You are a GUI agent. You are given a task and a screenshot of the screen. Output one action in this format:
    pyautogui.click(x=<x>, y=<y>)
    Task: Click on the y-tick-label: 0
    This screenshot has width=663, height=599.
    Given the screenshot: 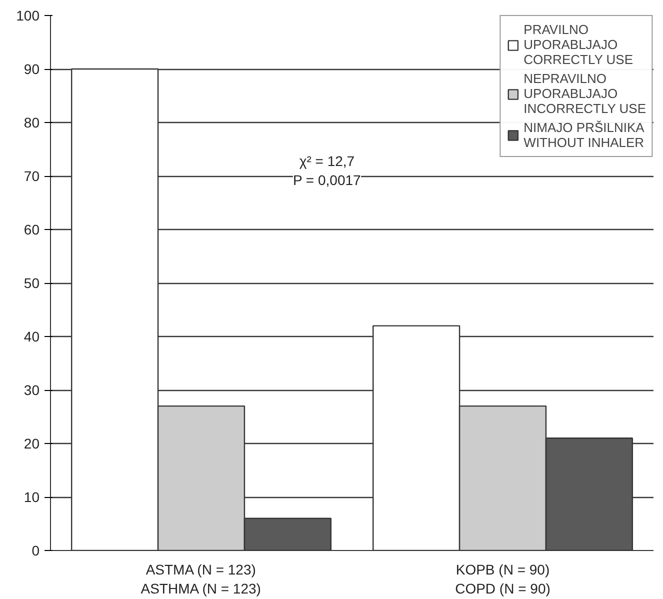 What is the action you would take?
    pyautogui.click(x=36, y=550)
    